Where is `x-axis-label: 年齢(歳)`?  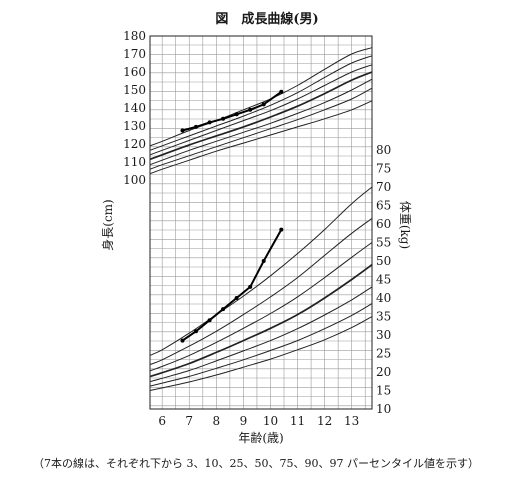 x-axis-label: 年齢(歳) is located at coordinates (260, 437).